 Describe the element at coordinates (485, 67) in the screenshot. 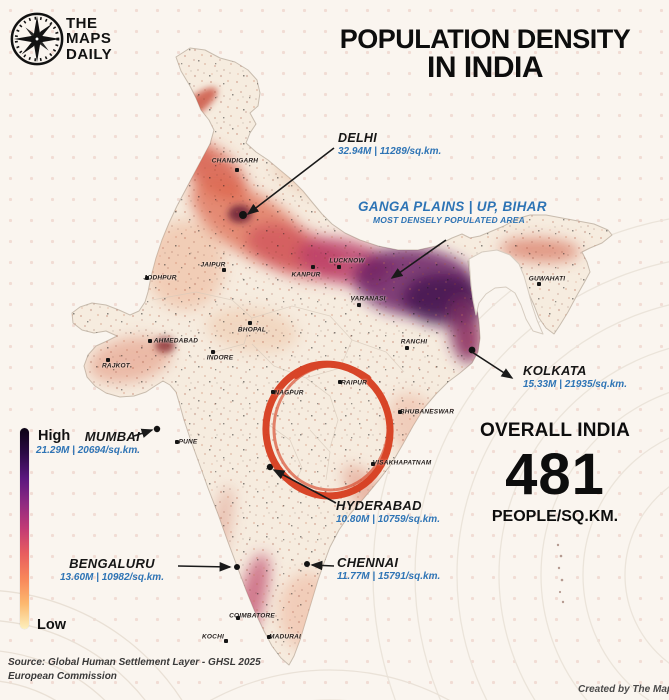

I see `title-line-2: IN INDIA` at that location.